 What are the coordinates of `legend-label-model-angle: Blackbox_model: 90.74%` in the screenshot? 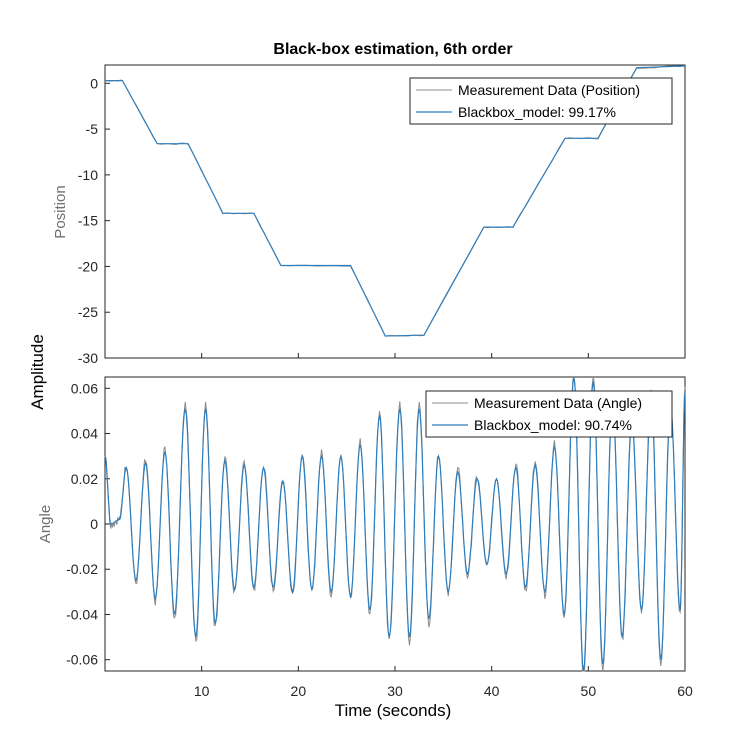 It's located at (553, 425).